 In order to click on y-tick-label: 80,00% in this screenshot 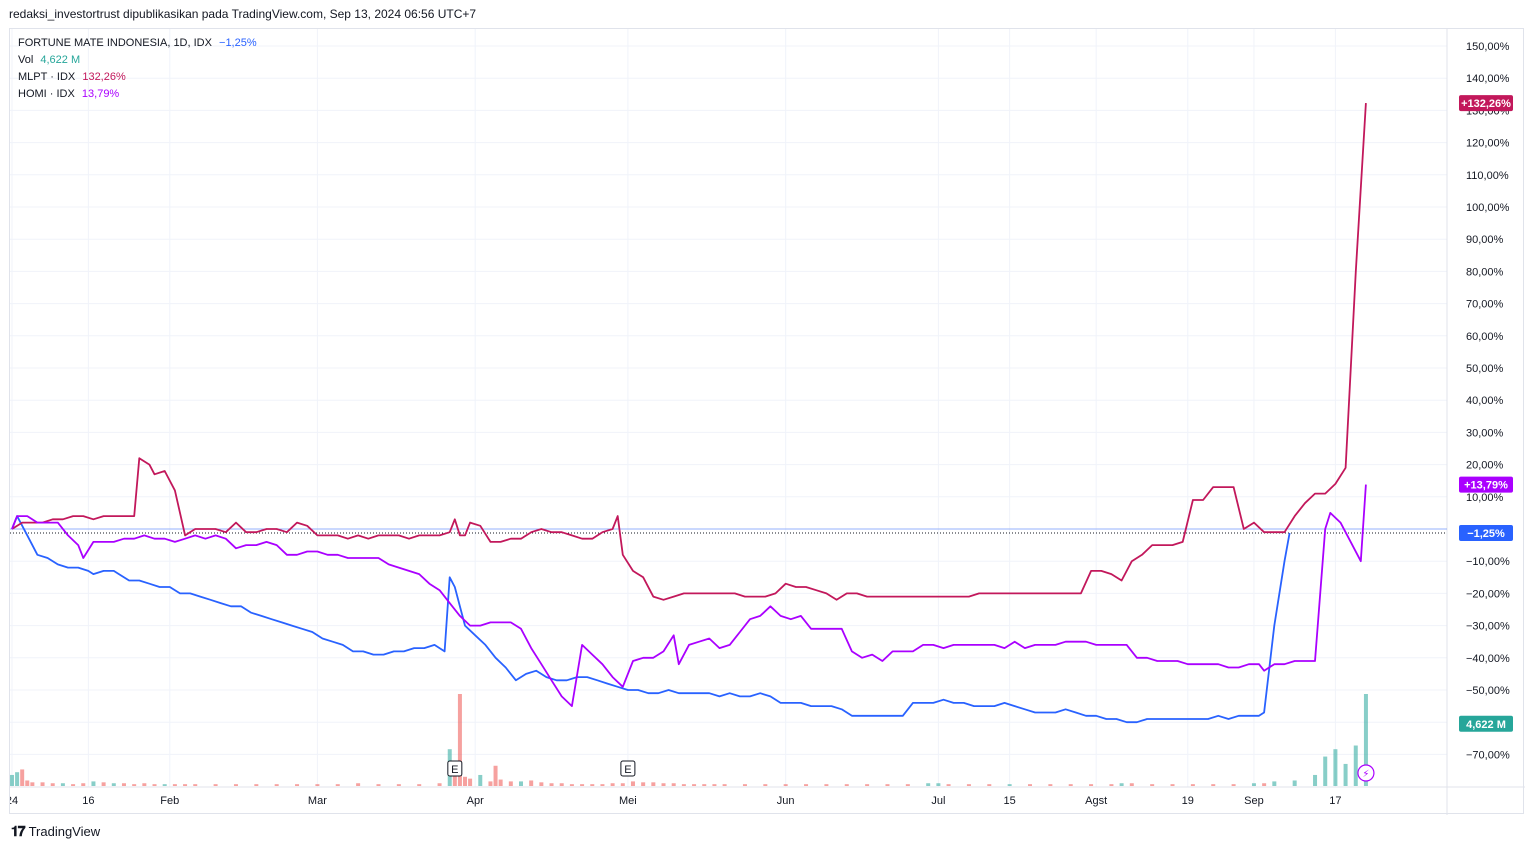, I will do `click(1485, 272)`.